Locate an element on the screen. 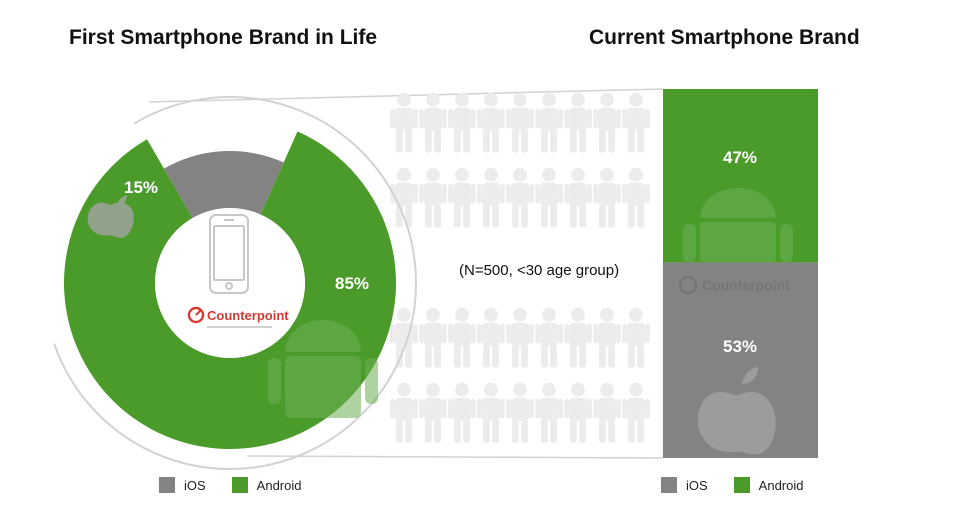 This screenshot has width=961, height=525. chart-title-current-brand: Current Smartphone Brand is located at coordinates (724, 37).